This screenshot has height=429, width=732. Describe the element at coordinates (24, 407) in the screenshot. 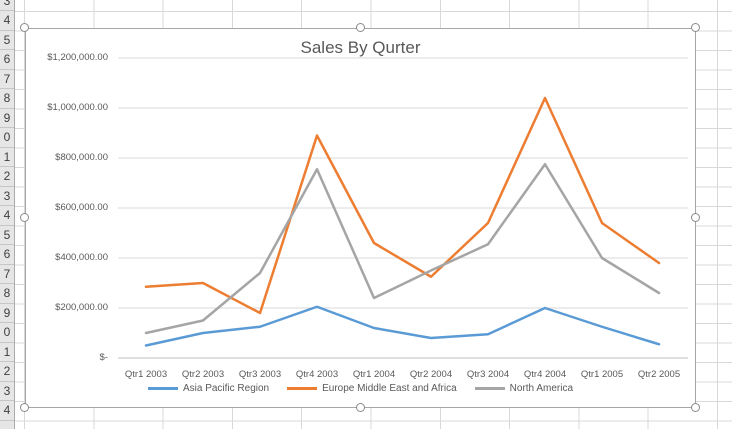

I see `selection-handle-bottom-left` at that location.